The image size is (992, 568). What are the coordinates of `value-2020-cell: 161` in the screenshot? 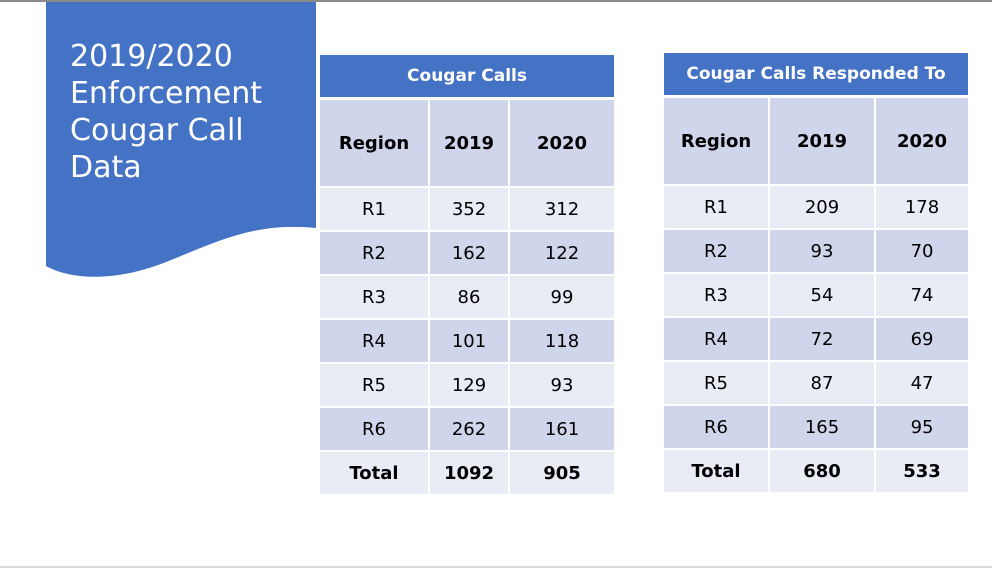 It's located at (562, 430).